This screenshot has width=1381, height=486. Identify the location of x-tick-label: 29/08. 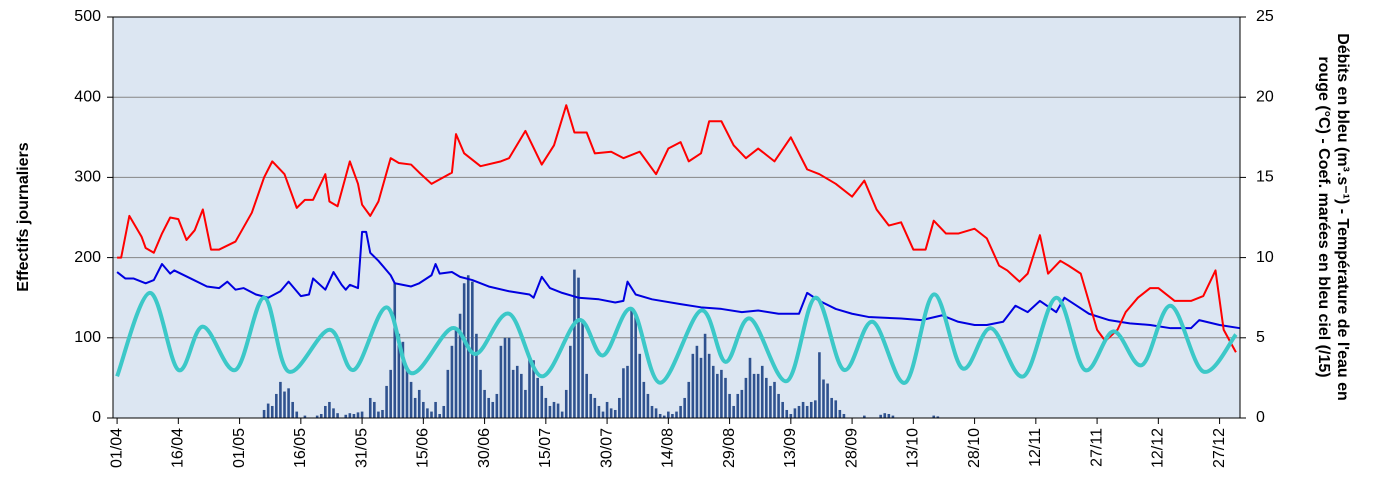
(729, 448).